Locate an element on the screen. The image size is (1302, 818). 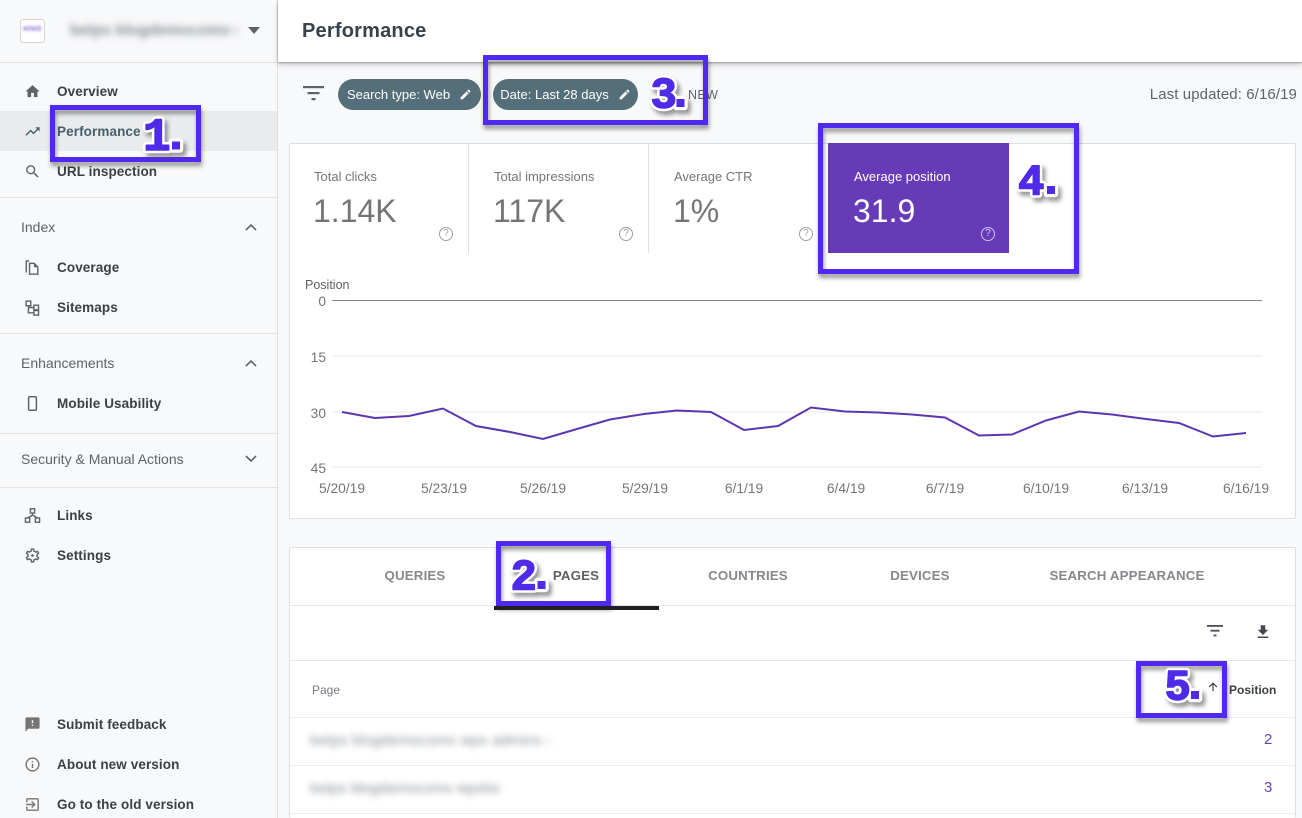
svg-text: 5 is located at coordinates (1178, 687).